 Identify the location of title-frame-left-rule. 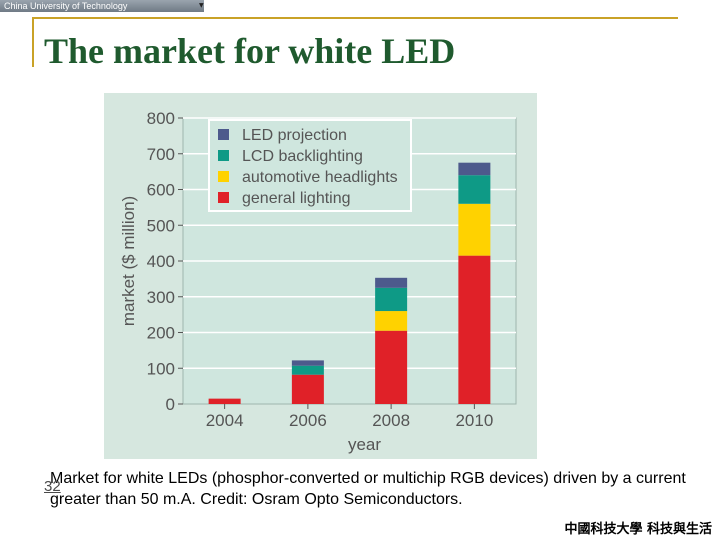
(33, 42).